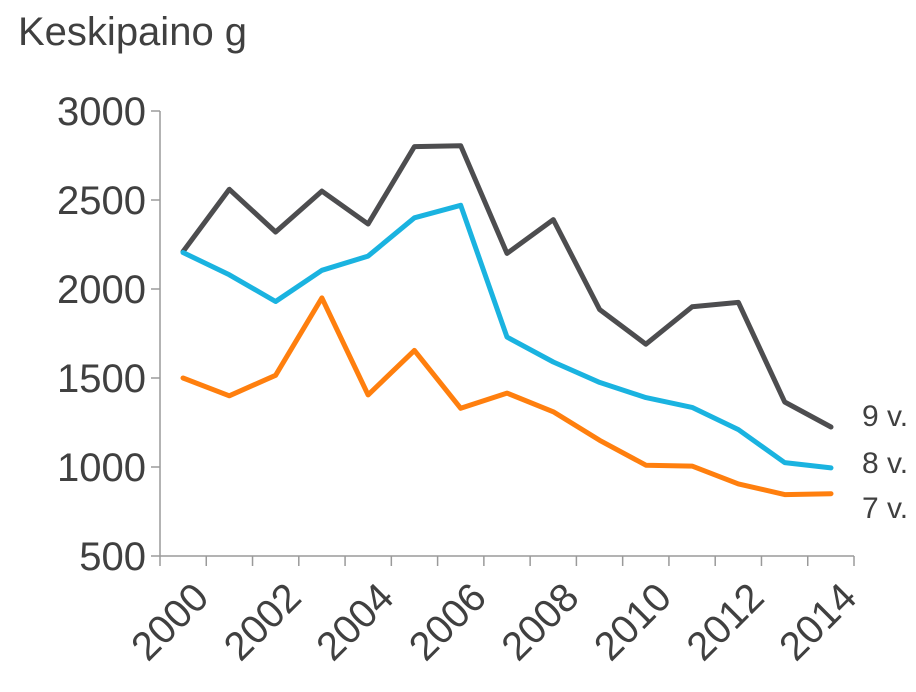 The width and height of the screenshot is (916, 692). What do you see at coordinates (726, 622) in the screenshot?
I see `x-tick-label: 2012` at bounding box center [726, 622].